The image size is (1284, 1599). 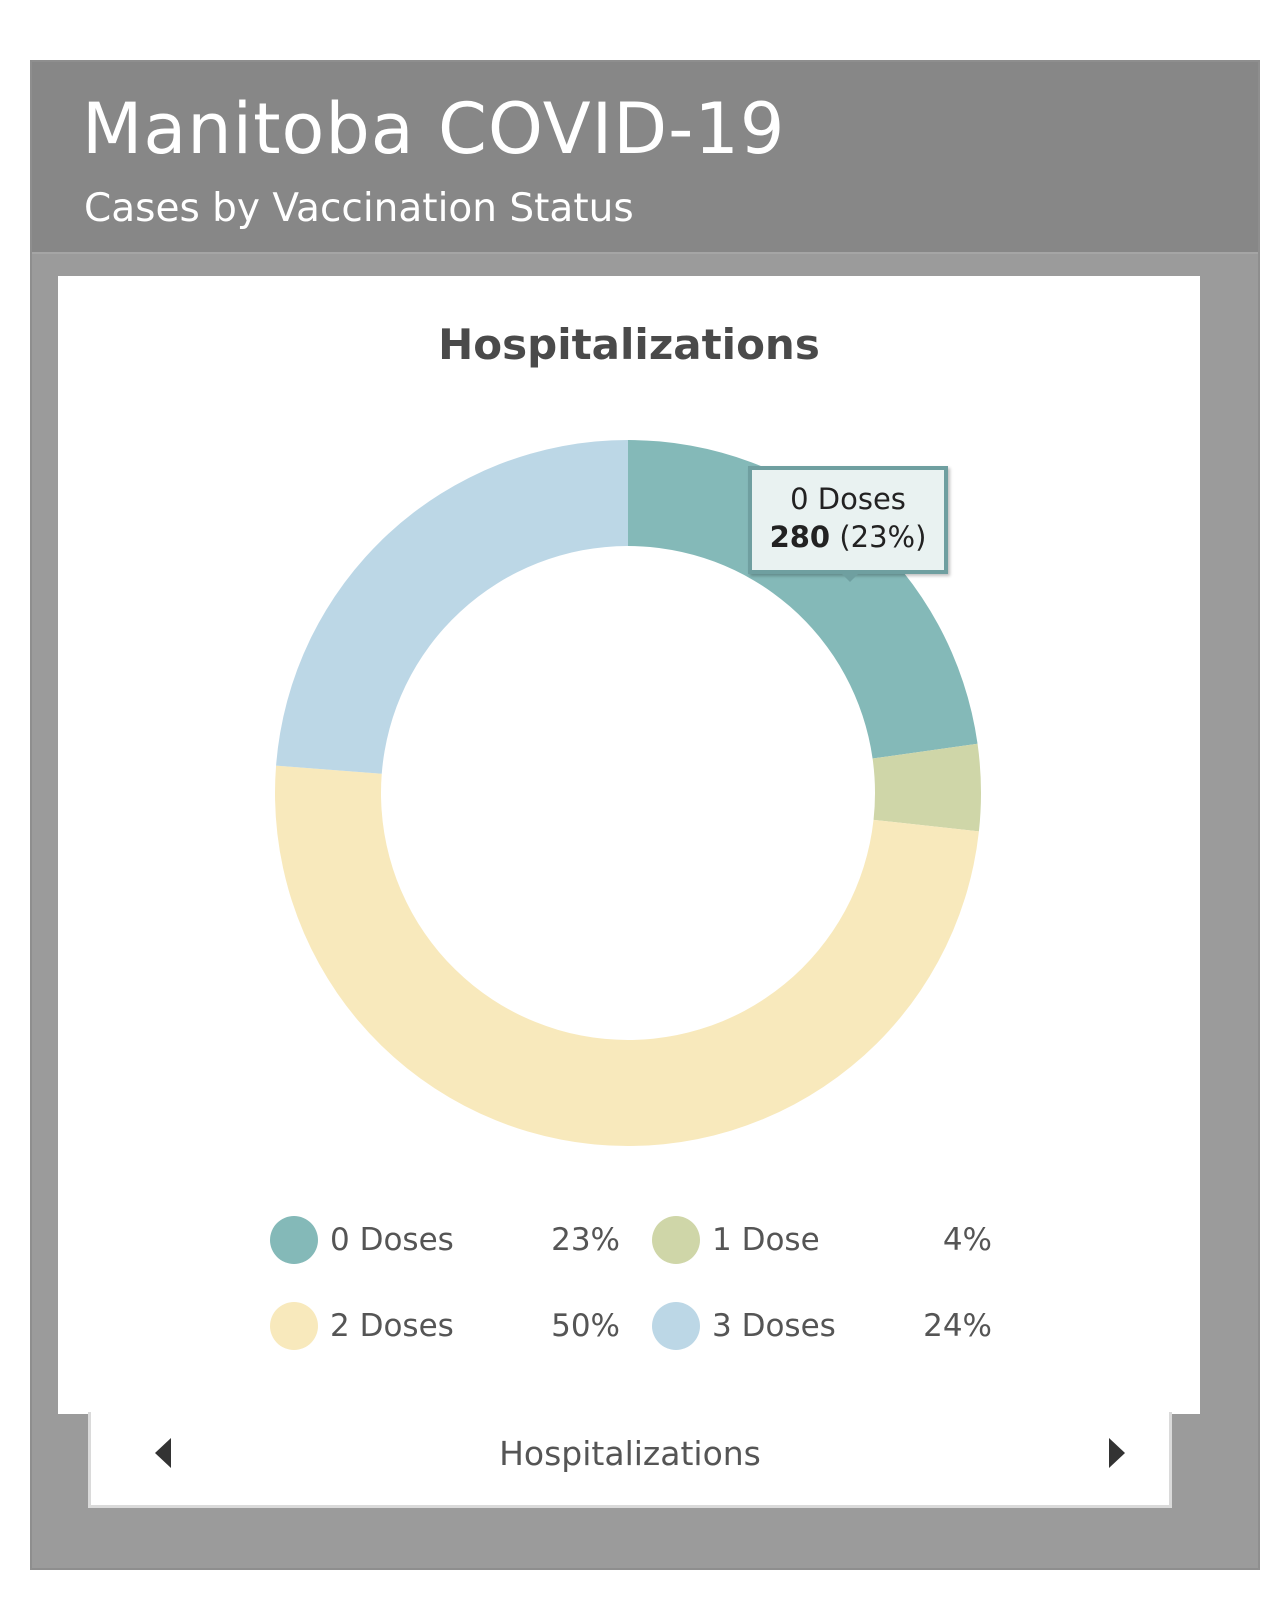 What do you see at coordinates (774, 1326) in the screenshot?
I see `legend-label: 3 Doses` at bounding box center [774, 1326].